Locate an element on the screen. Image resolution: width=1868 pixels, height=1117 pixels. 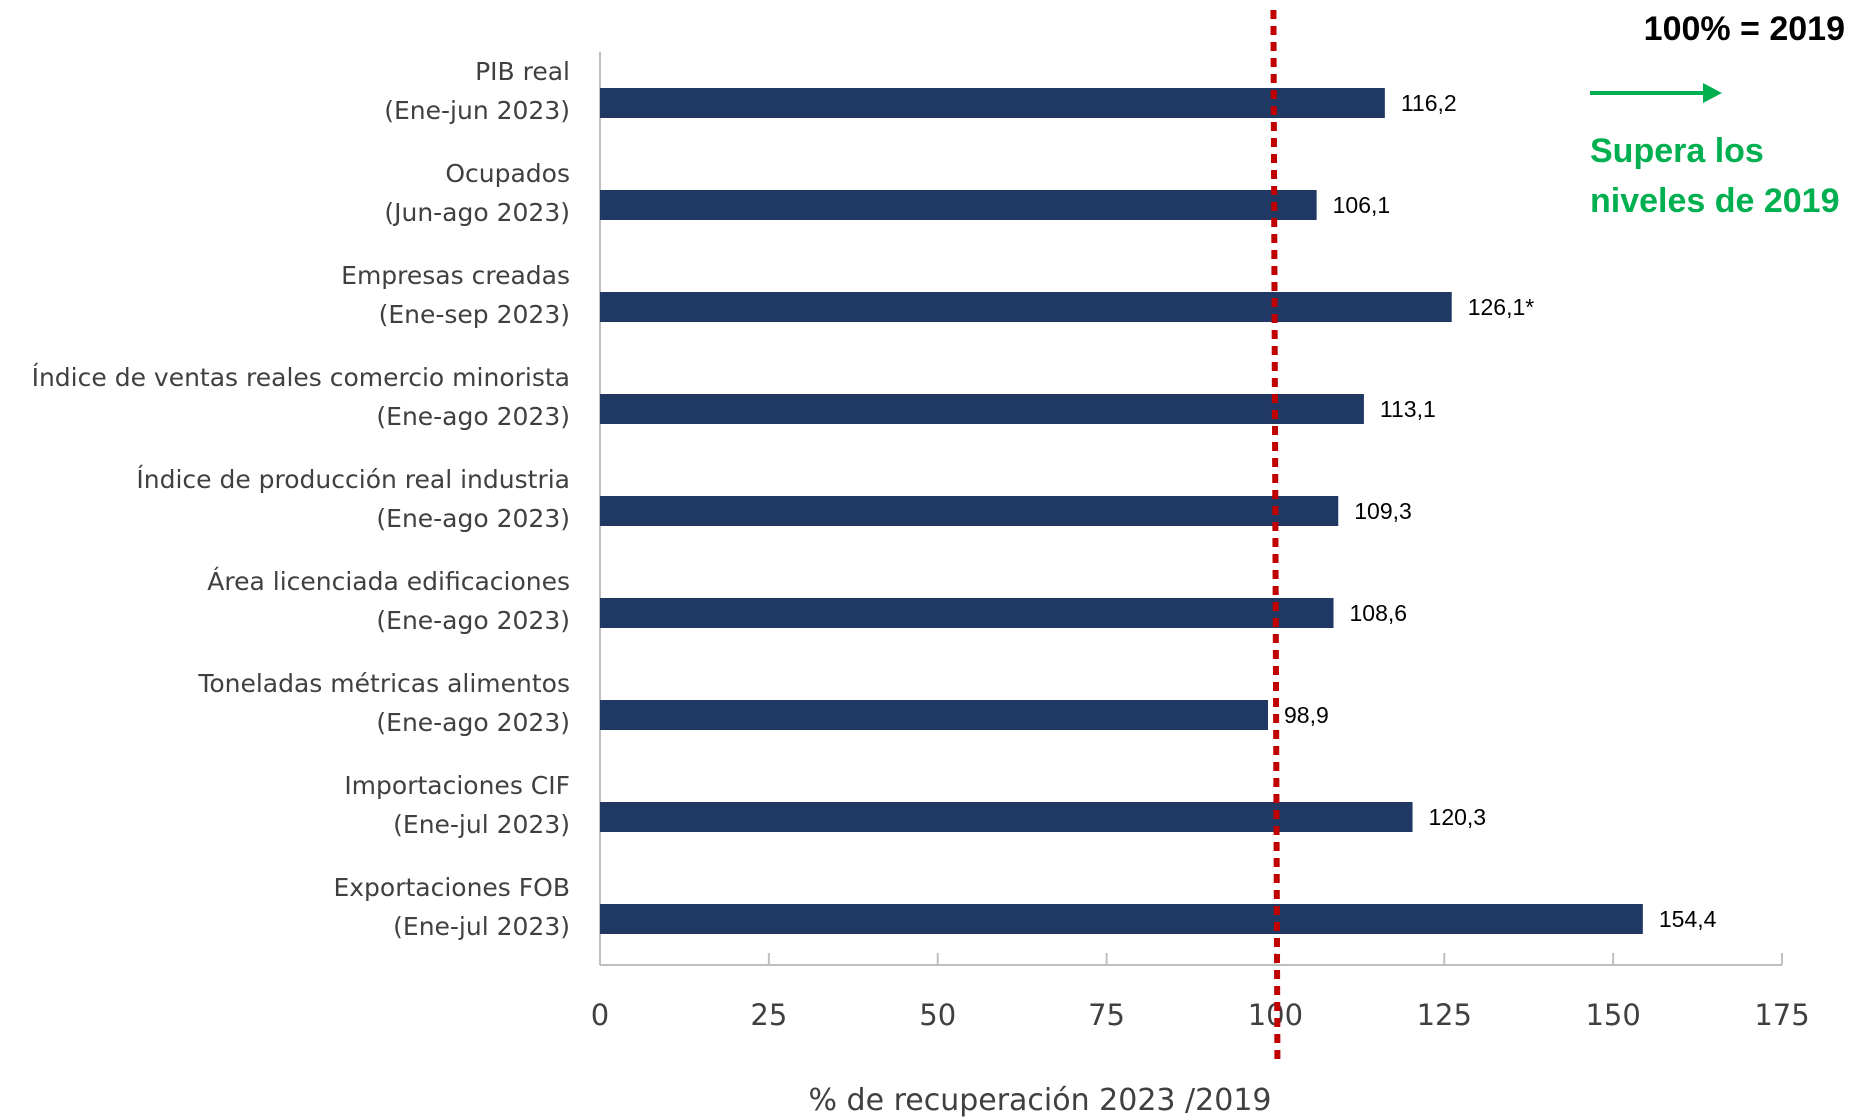
x-tick-labels: 0 25 50 75 100 125 150 175 is located at coordinates (1200, 1015).